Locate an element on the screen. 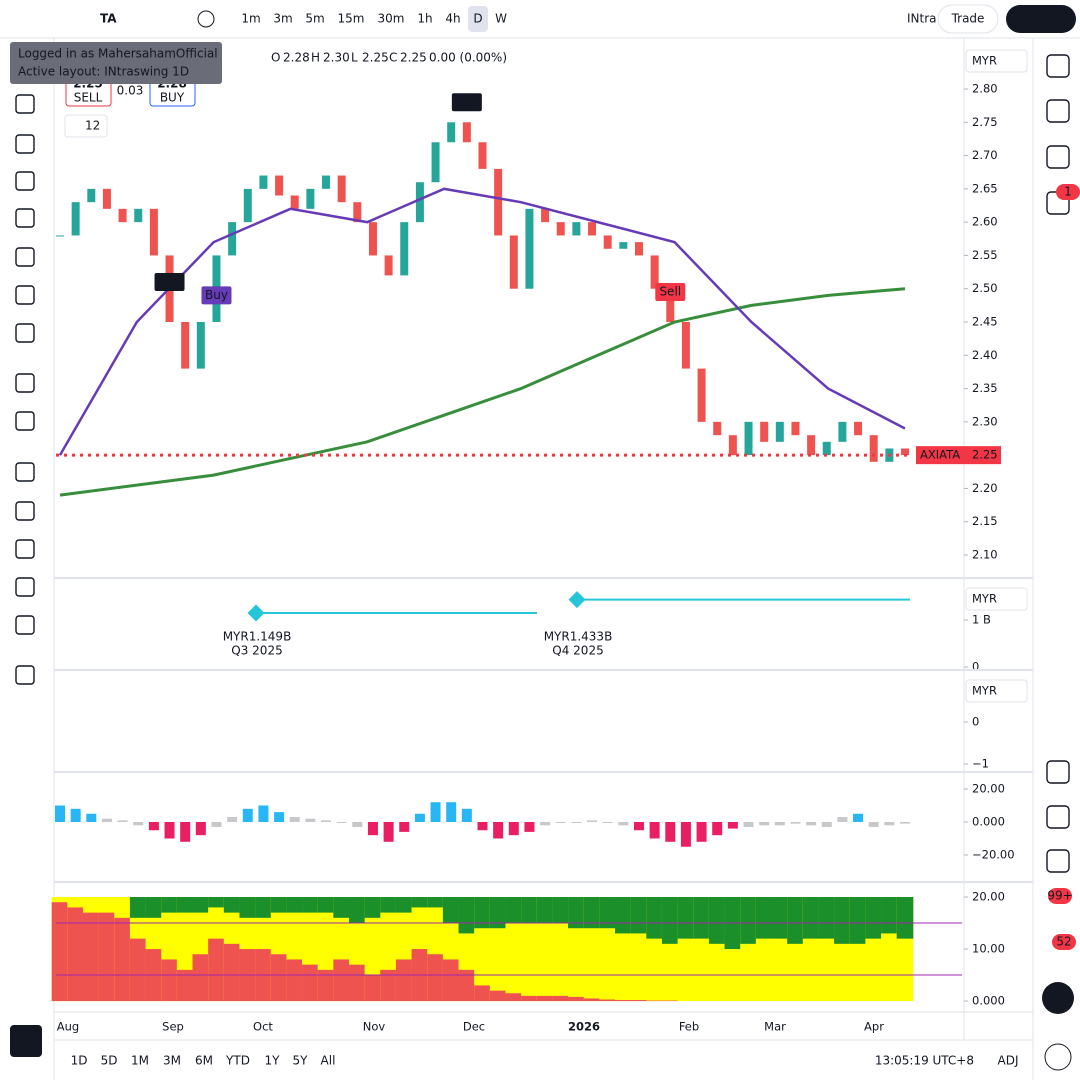 The height and width of the screenshot is (1080, 1080). publish: Publish is located at coordinates (1041, 19).